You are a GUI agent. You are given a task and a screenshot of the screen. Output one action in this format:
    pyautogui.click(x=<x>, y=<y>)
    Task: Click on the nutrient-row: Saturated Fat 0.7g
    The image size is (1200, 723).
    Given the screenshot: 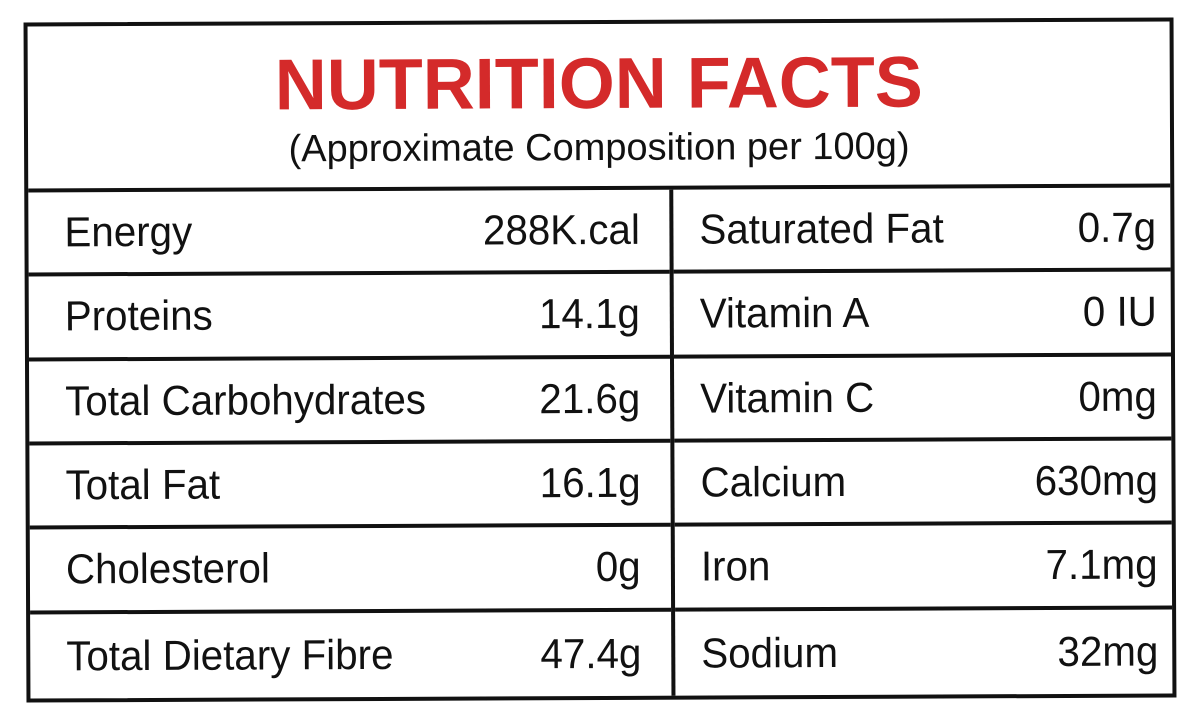 What is the action you would take?
    pyautogui.click(x=922, y=231)
    